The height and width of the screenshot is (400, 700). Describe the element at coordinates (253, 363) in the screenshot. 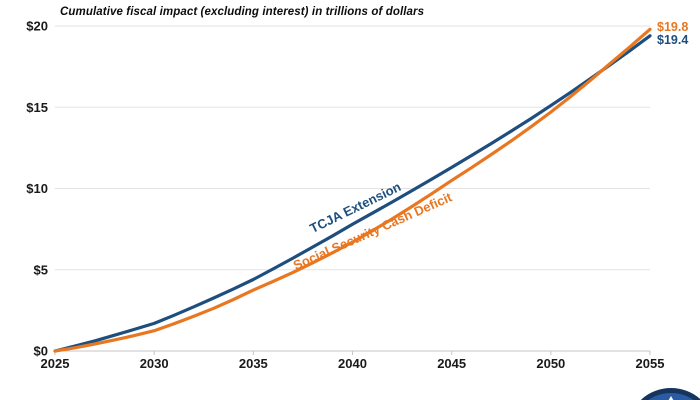

I see `x-axis-label: 2035` at that location.